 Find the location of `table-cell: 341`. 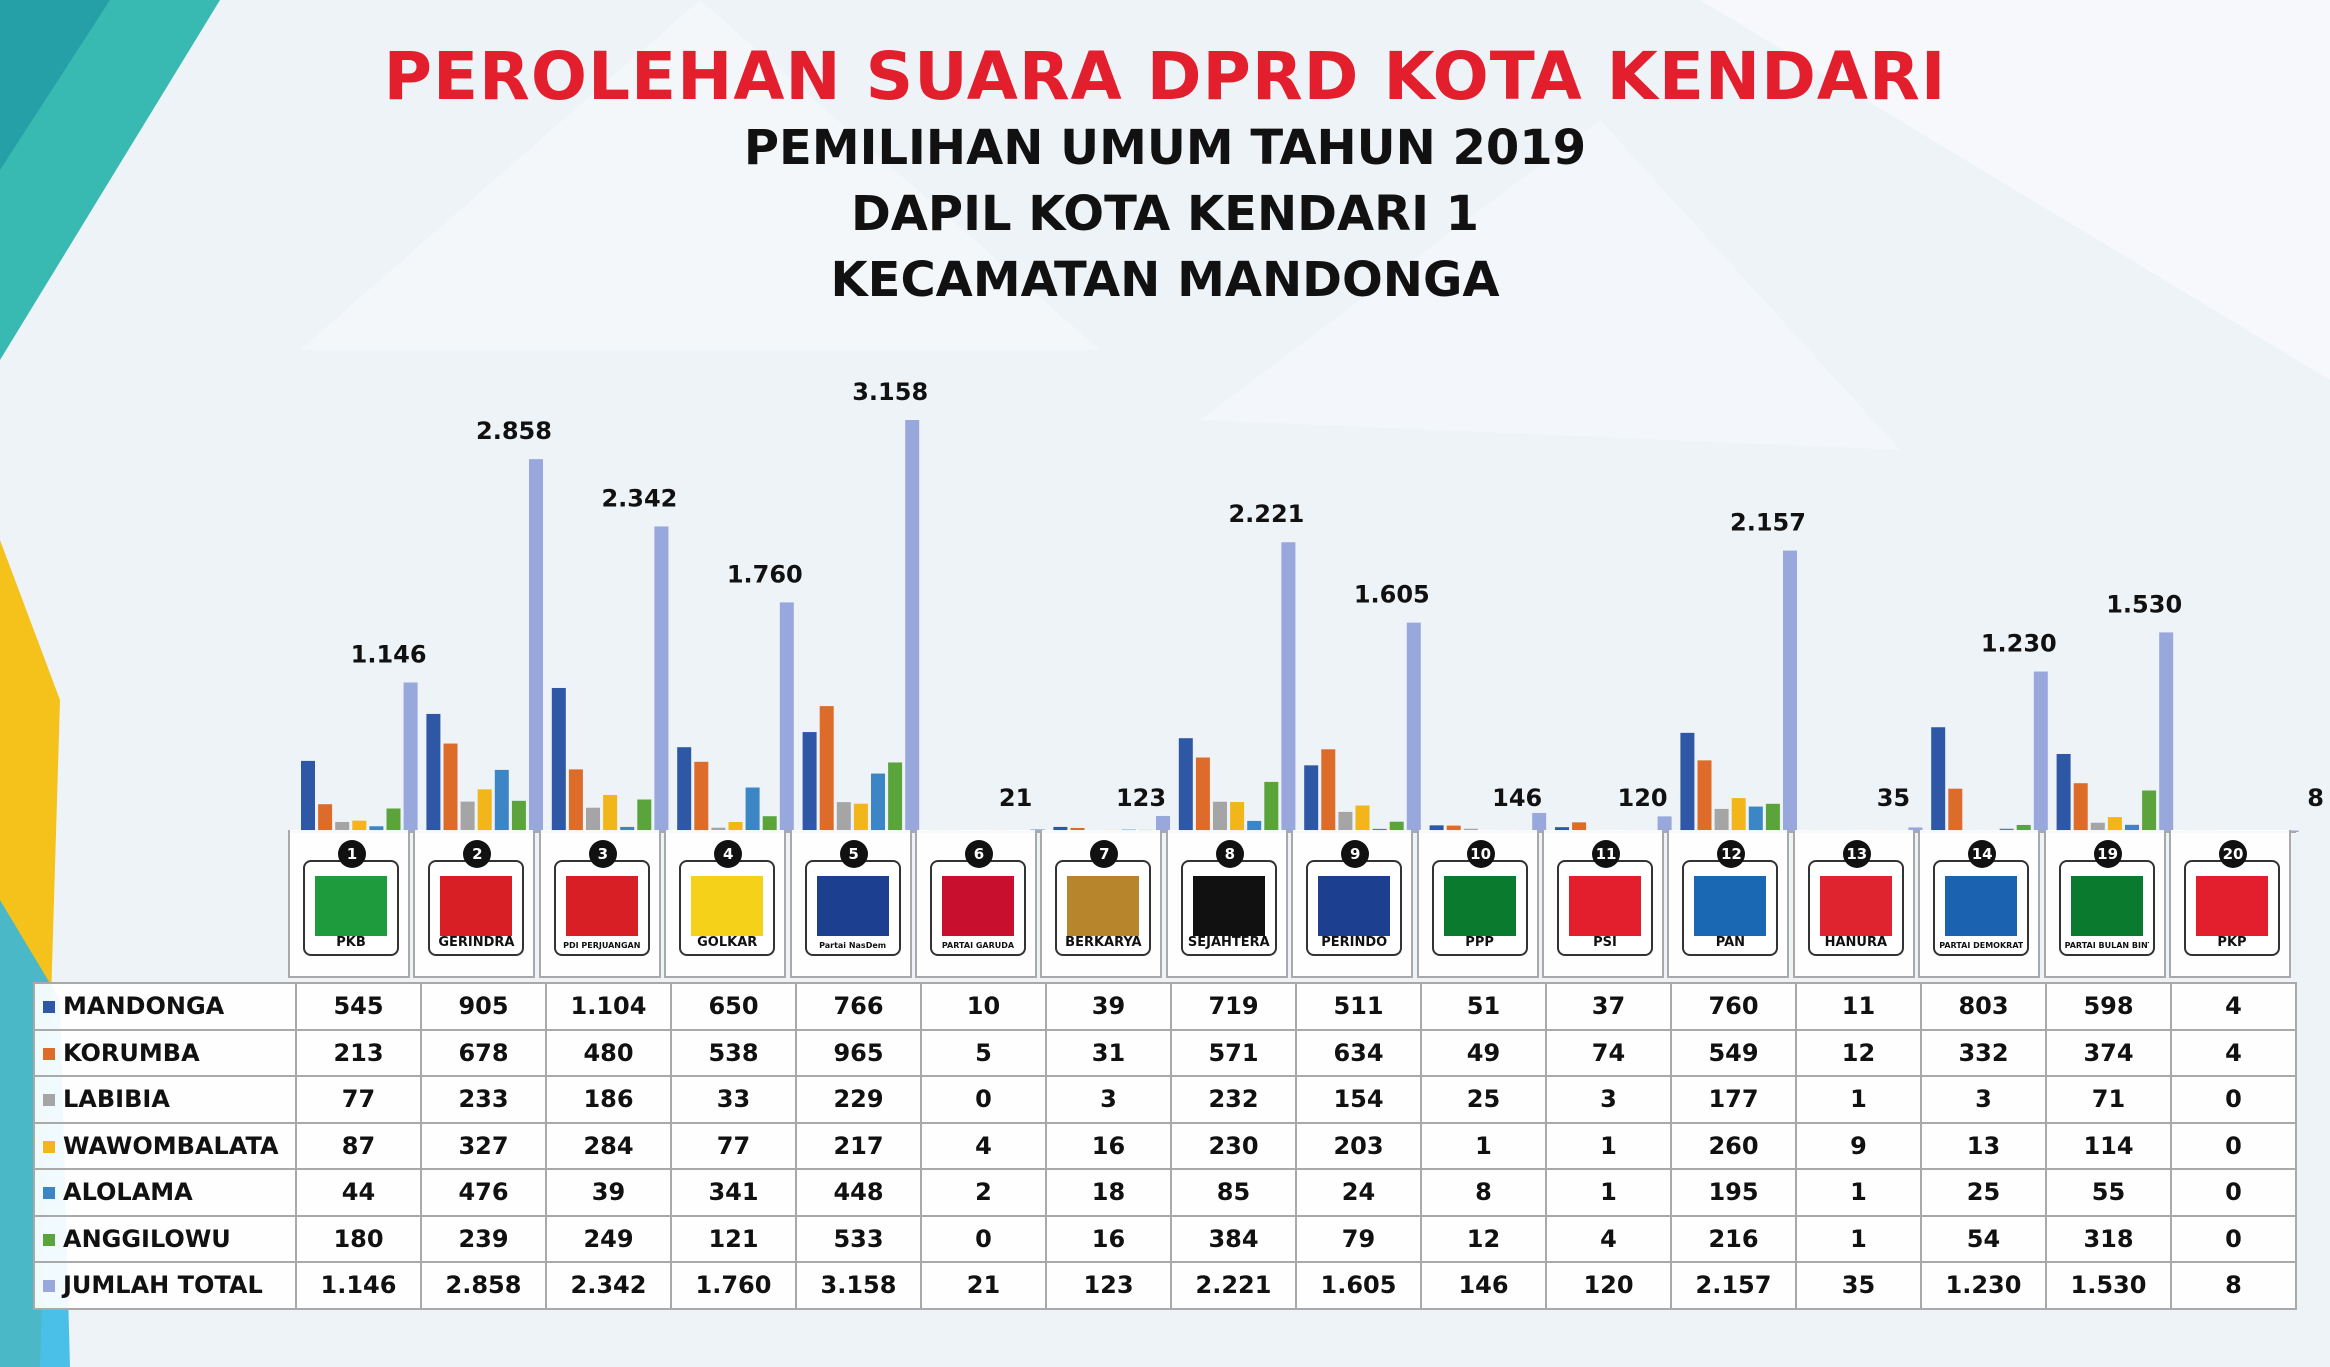

table-cell: 341 is located at coordinates (733, 1192).